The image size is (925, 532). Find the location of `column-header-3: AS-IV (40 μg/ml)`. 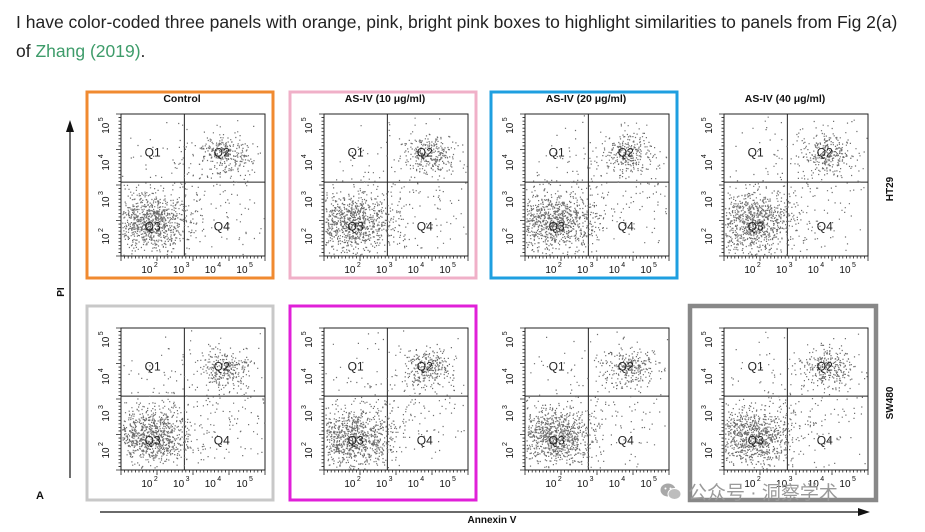

column-header-3: AS-IV (40 μg/ml) is located at coordinates (785, 99).